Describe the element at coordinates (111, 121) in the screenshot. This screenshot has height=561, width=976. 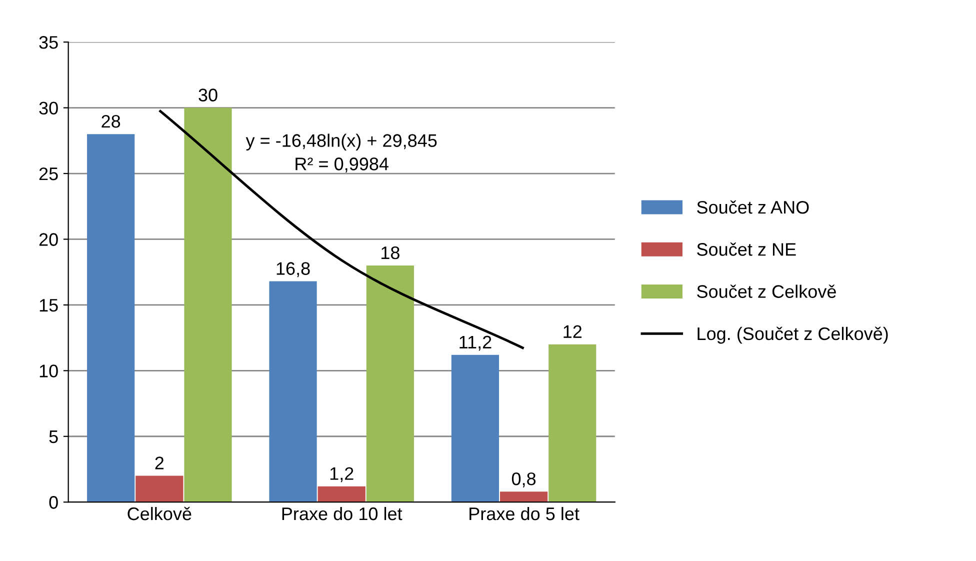
I see `data-label: 28` at that location.